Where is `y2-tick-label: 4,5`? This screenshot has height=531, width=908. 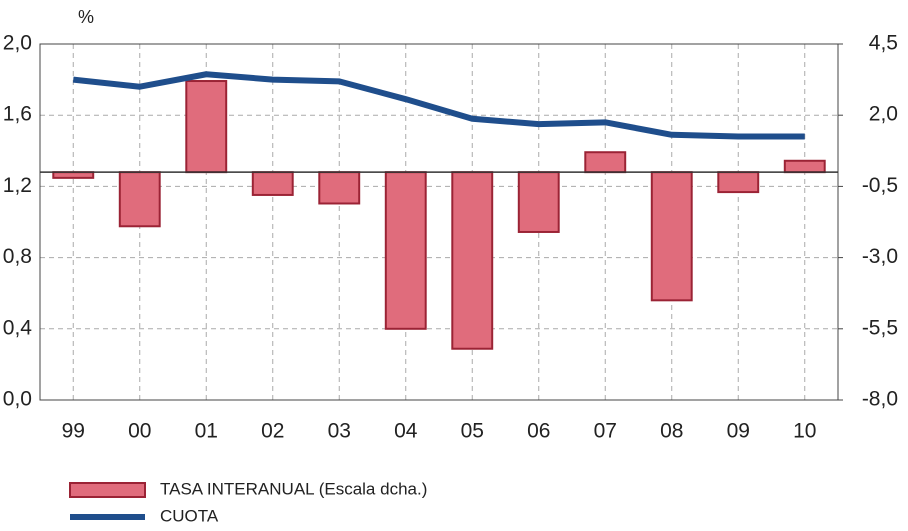 y2-tick-label: 4,5 is located at coordinates (883, 43).